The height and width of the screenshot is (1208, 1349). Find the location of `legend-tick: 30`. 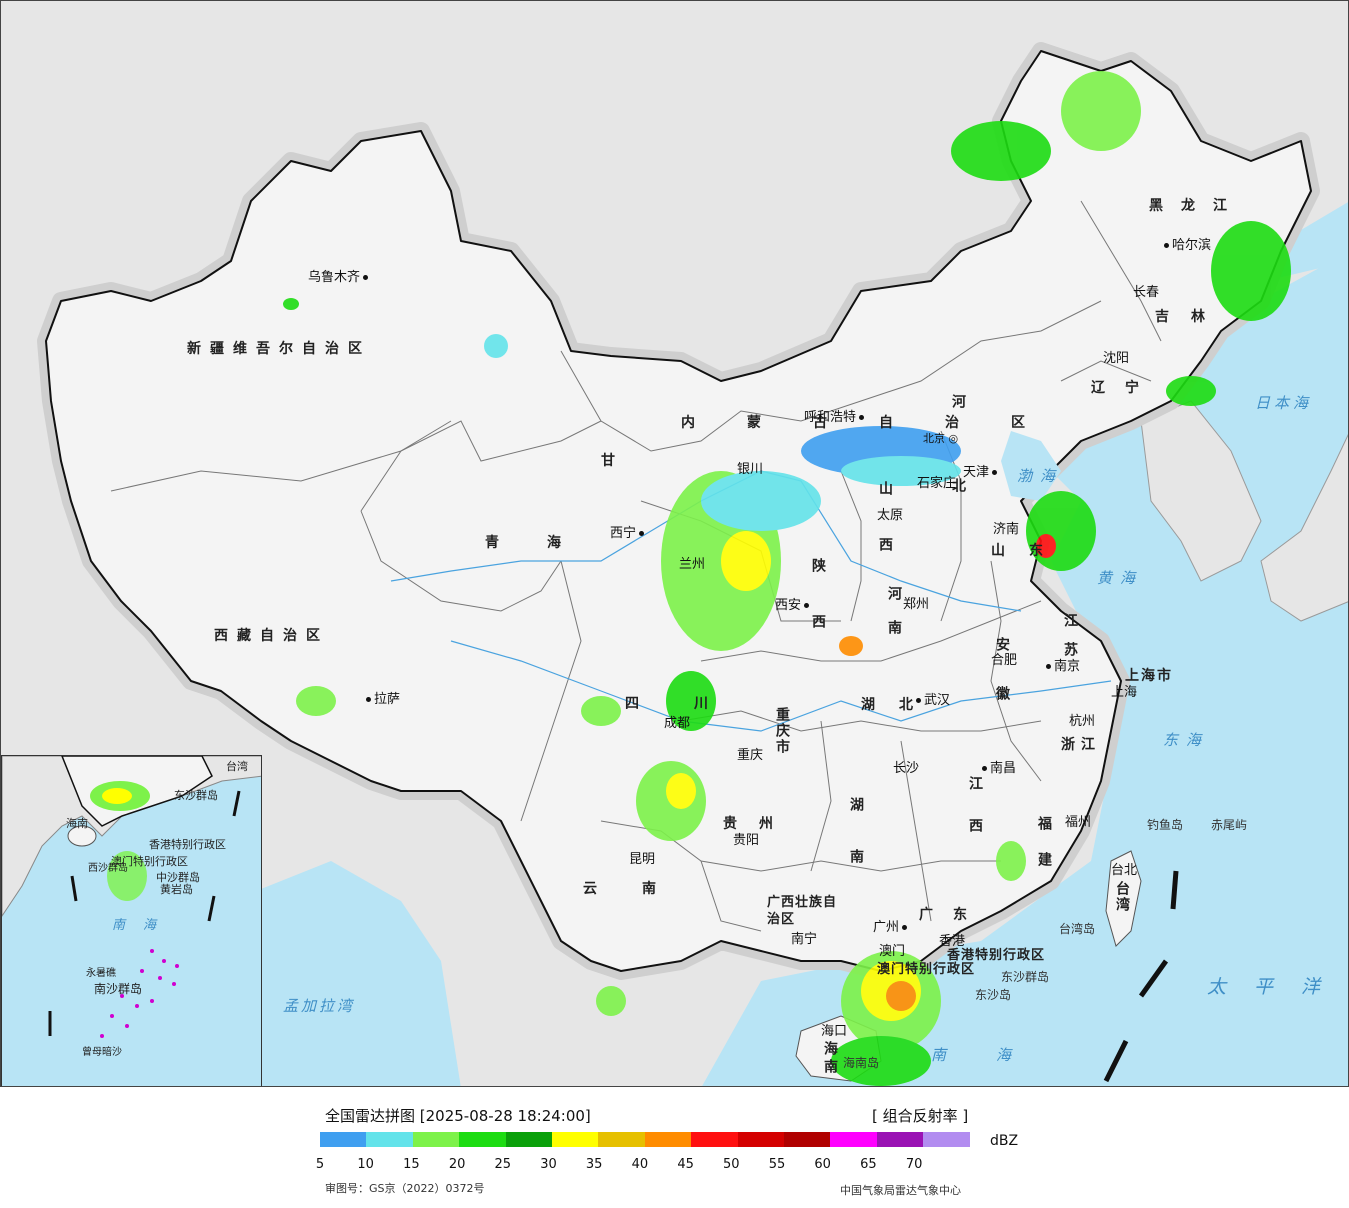

legend-tick: 30 is located at coordinates (548, 1164).